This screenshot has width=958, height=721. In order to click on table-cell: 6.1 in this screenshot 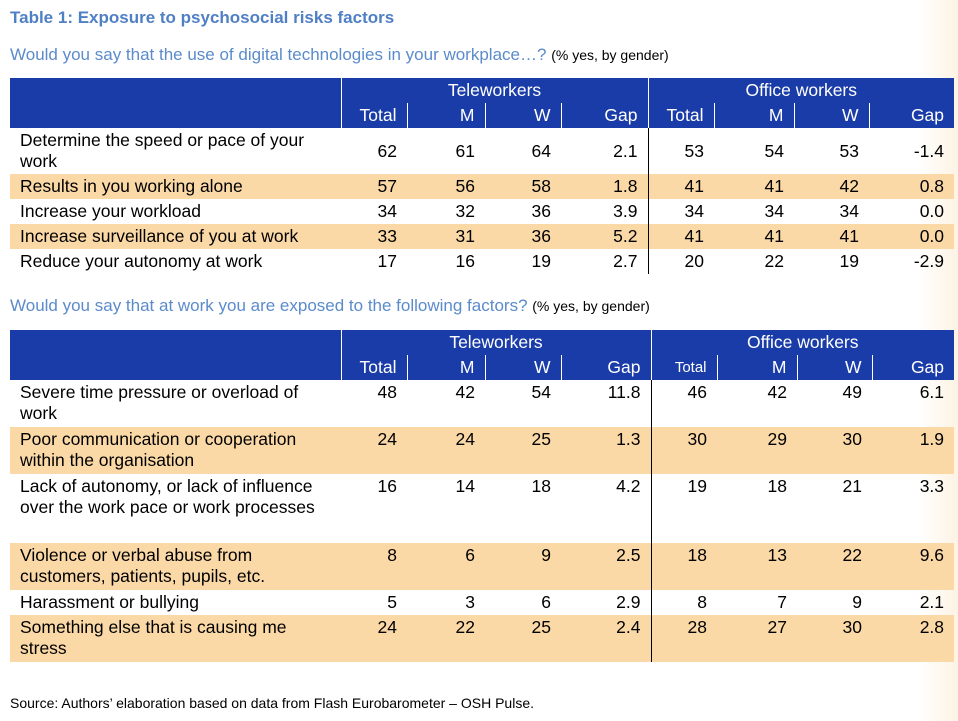, I will do `click(932, 392)`.